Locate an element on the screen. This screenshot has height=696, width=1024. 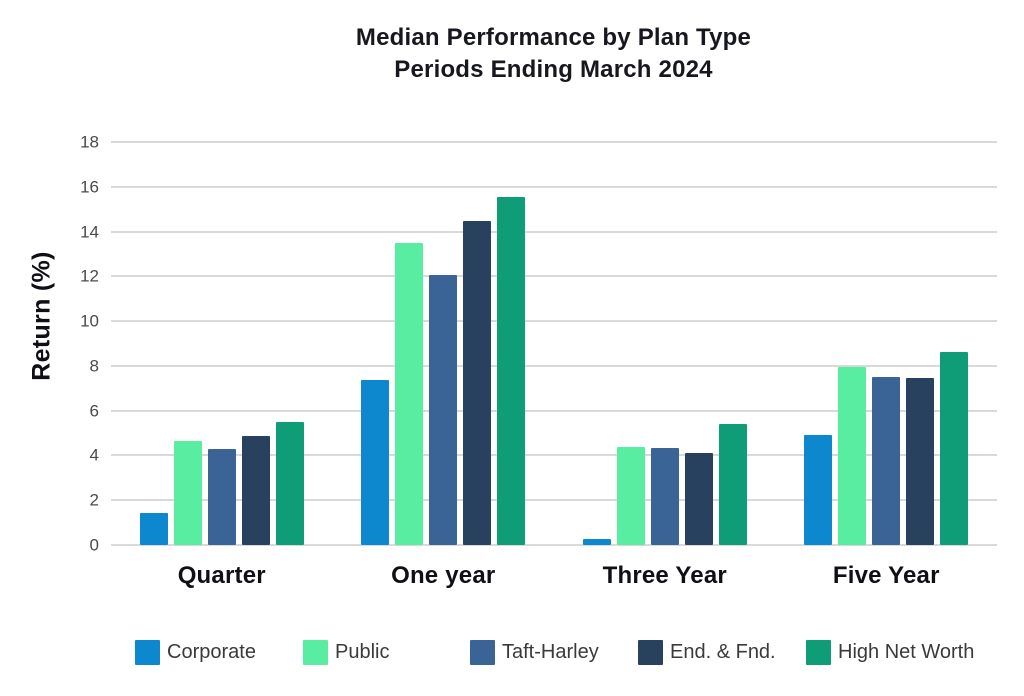
bar-end-fnd-one-year is located at coordinates (477, 383).